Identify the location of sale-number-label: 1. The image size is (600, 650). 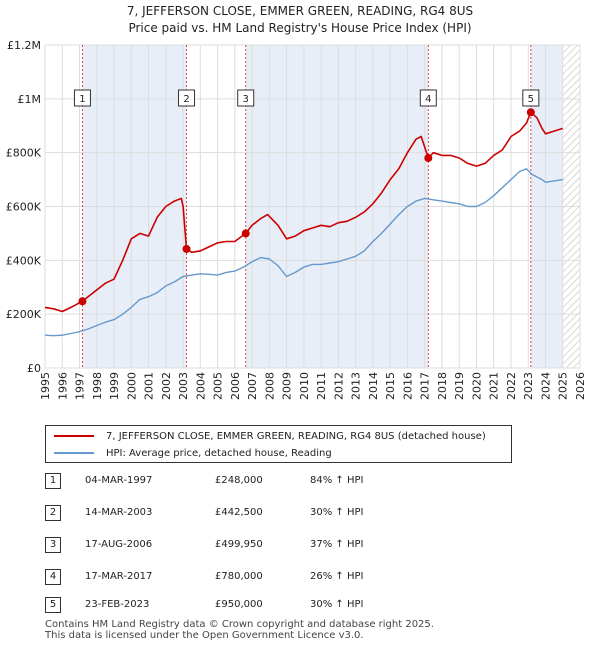
(82, 99).